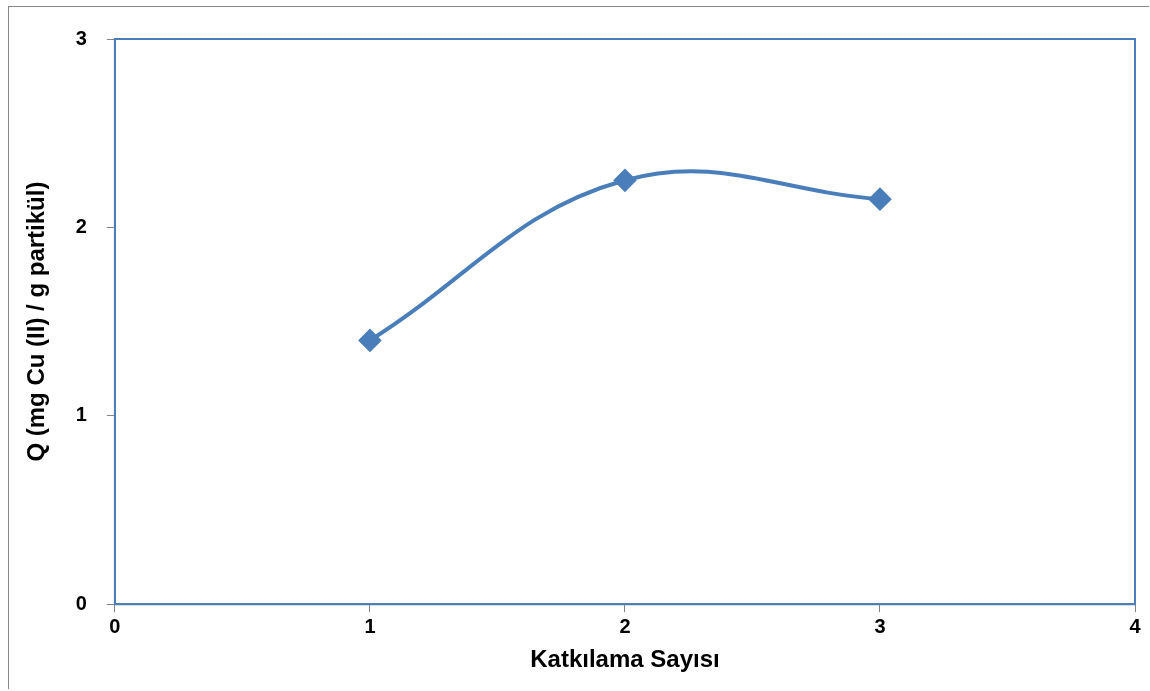 The width and height of the screenshot is (1150, 691). I want to click on y-axis-title: Q (mg Cu (II) / g partikül), so click(36, 321).